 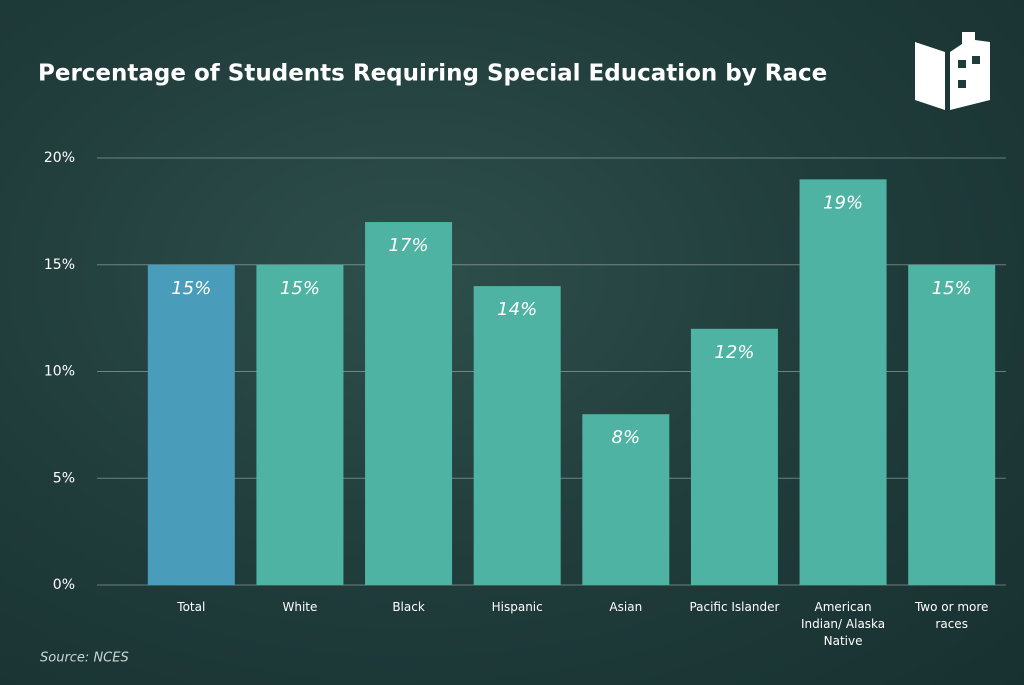 I want to click on value-label: 17%, so click(x=409, y=245).